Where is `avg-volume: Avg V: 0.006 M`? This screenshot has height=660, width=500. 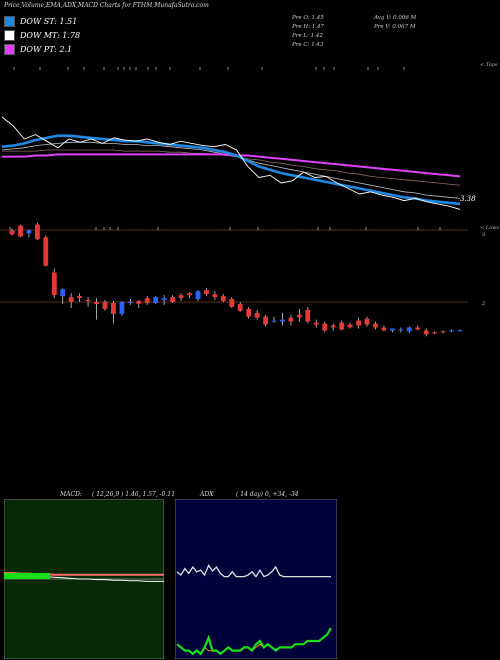
avg-volume: Avg V: 0.006 M is located at coordinates (395, 18).